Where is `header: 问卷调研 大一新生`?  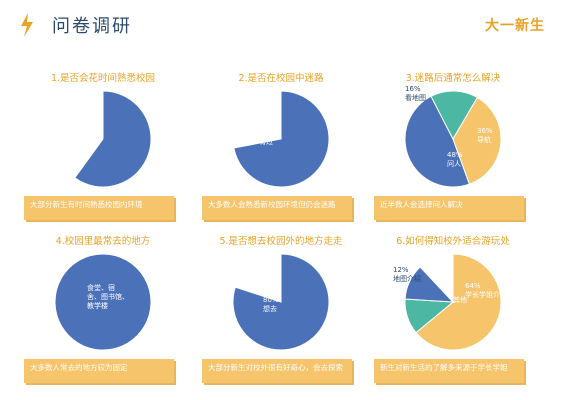
header: 问卷调研 大一新生 is located at coordinates (282, 25).